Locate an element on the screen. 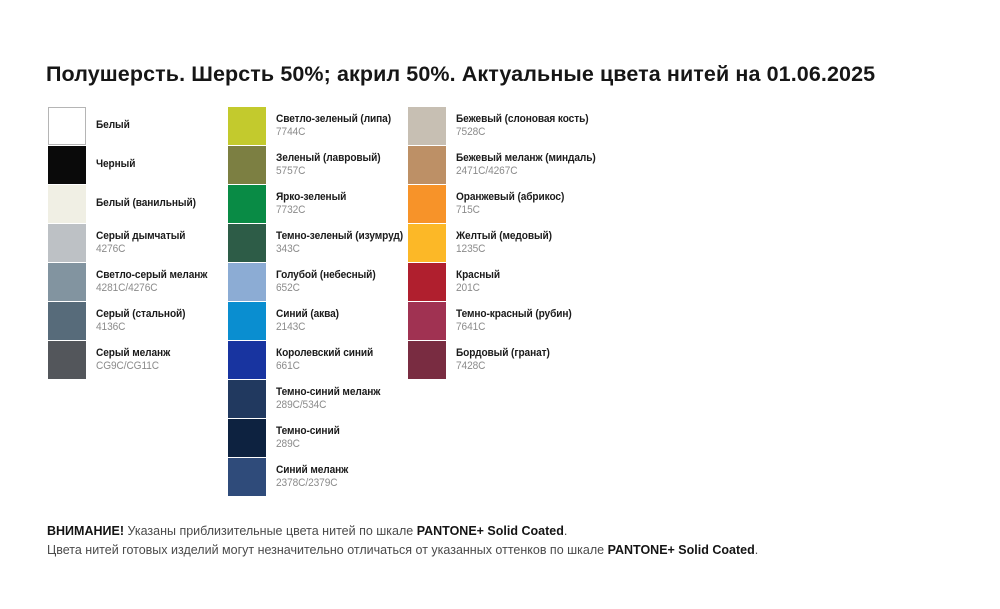 This screenshot has height=609, width=1000. color-name: Зеленый (лавровый) is located at coordinates (328, 157).